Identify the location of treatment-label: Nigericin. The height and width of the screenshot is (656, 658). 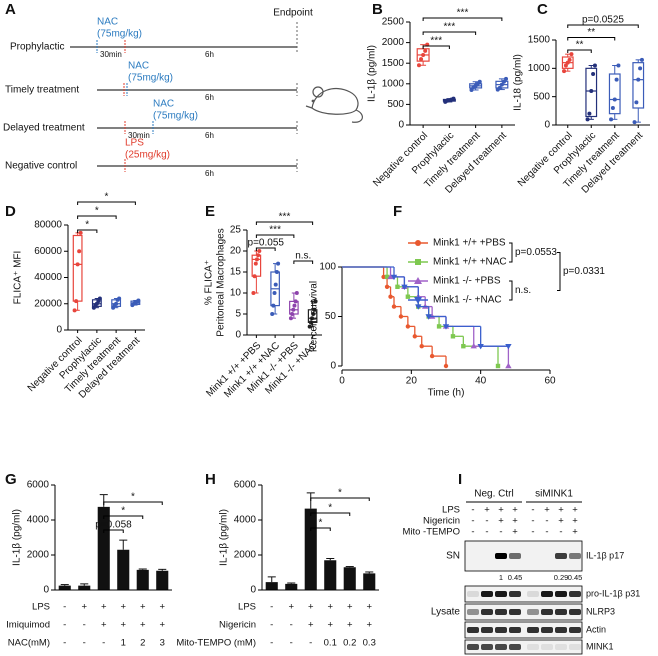
(441, 521).